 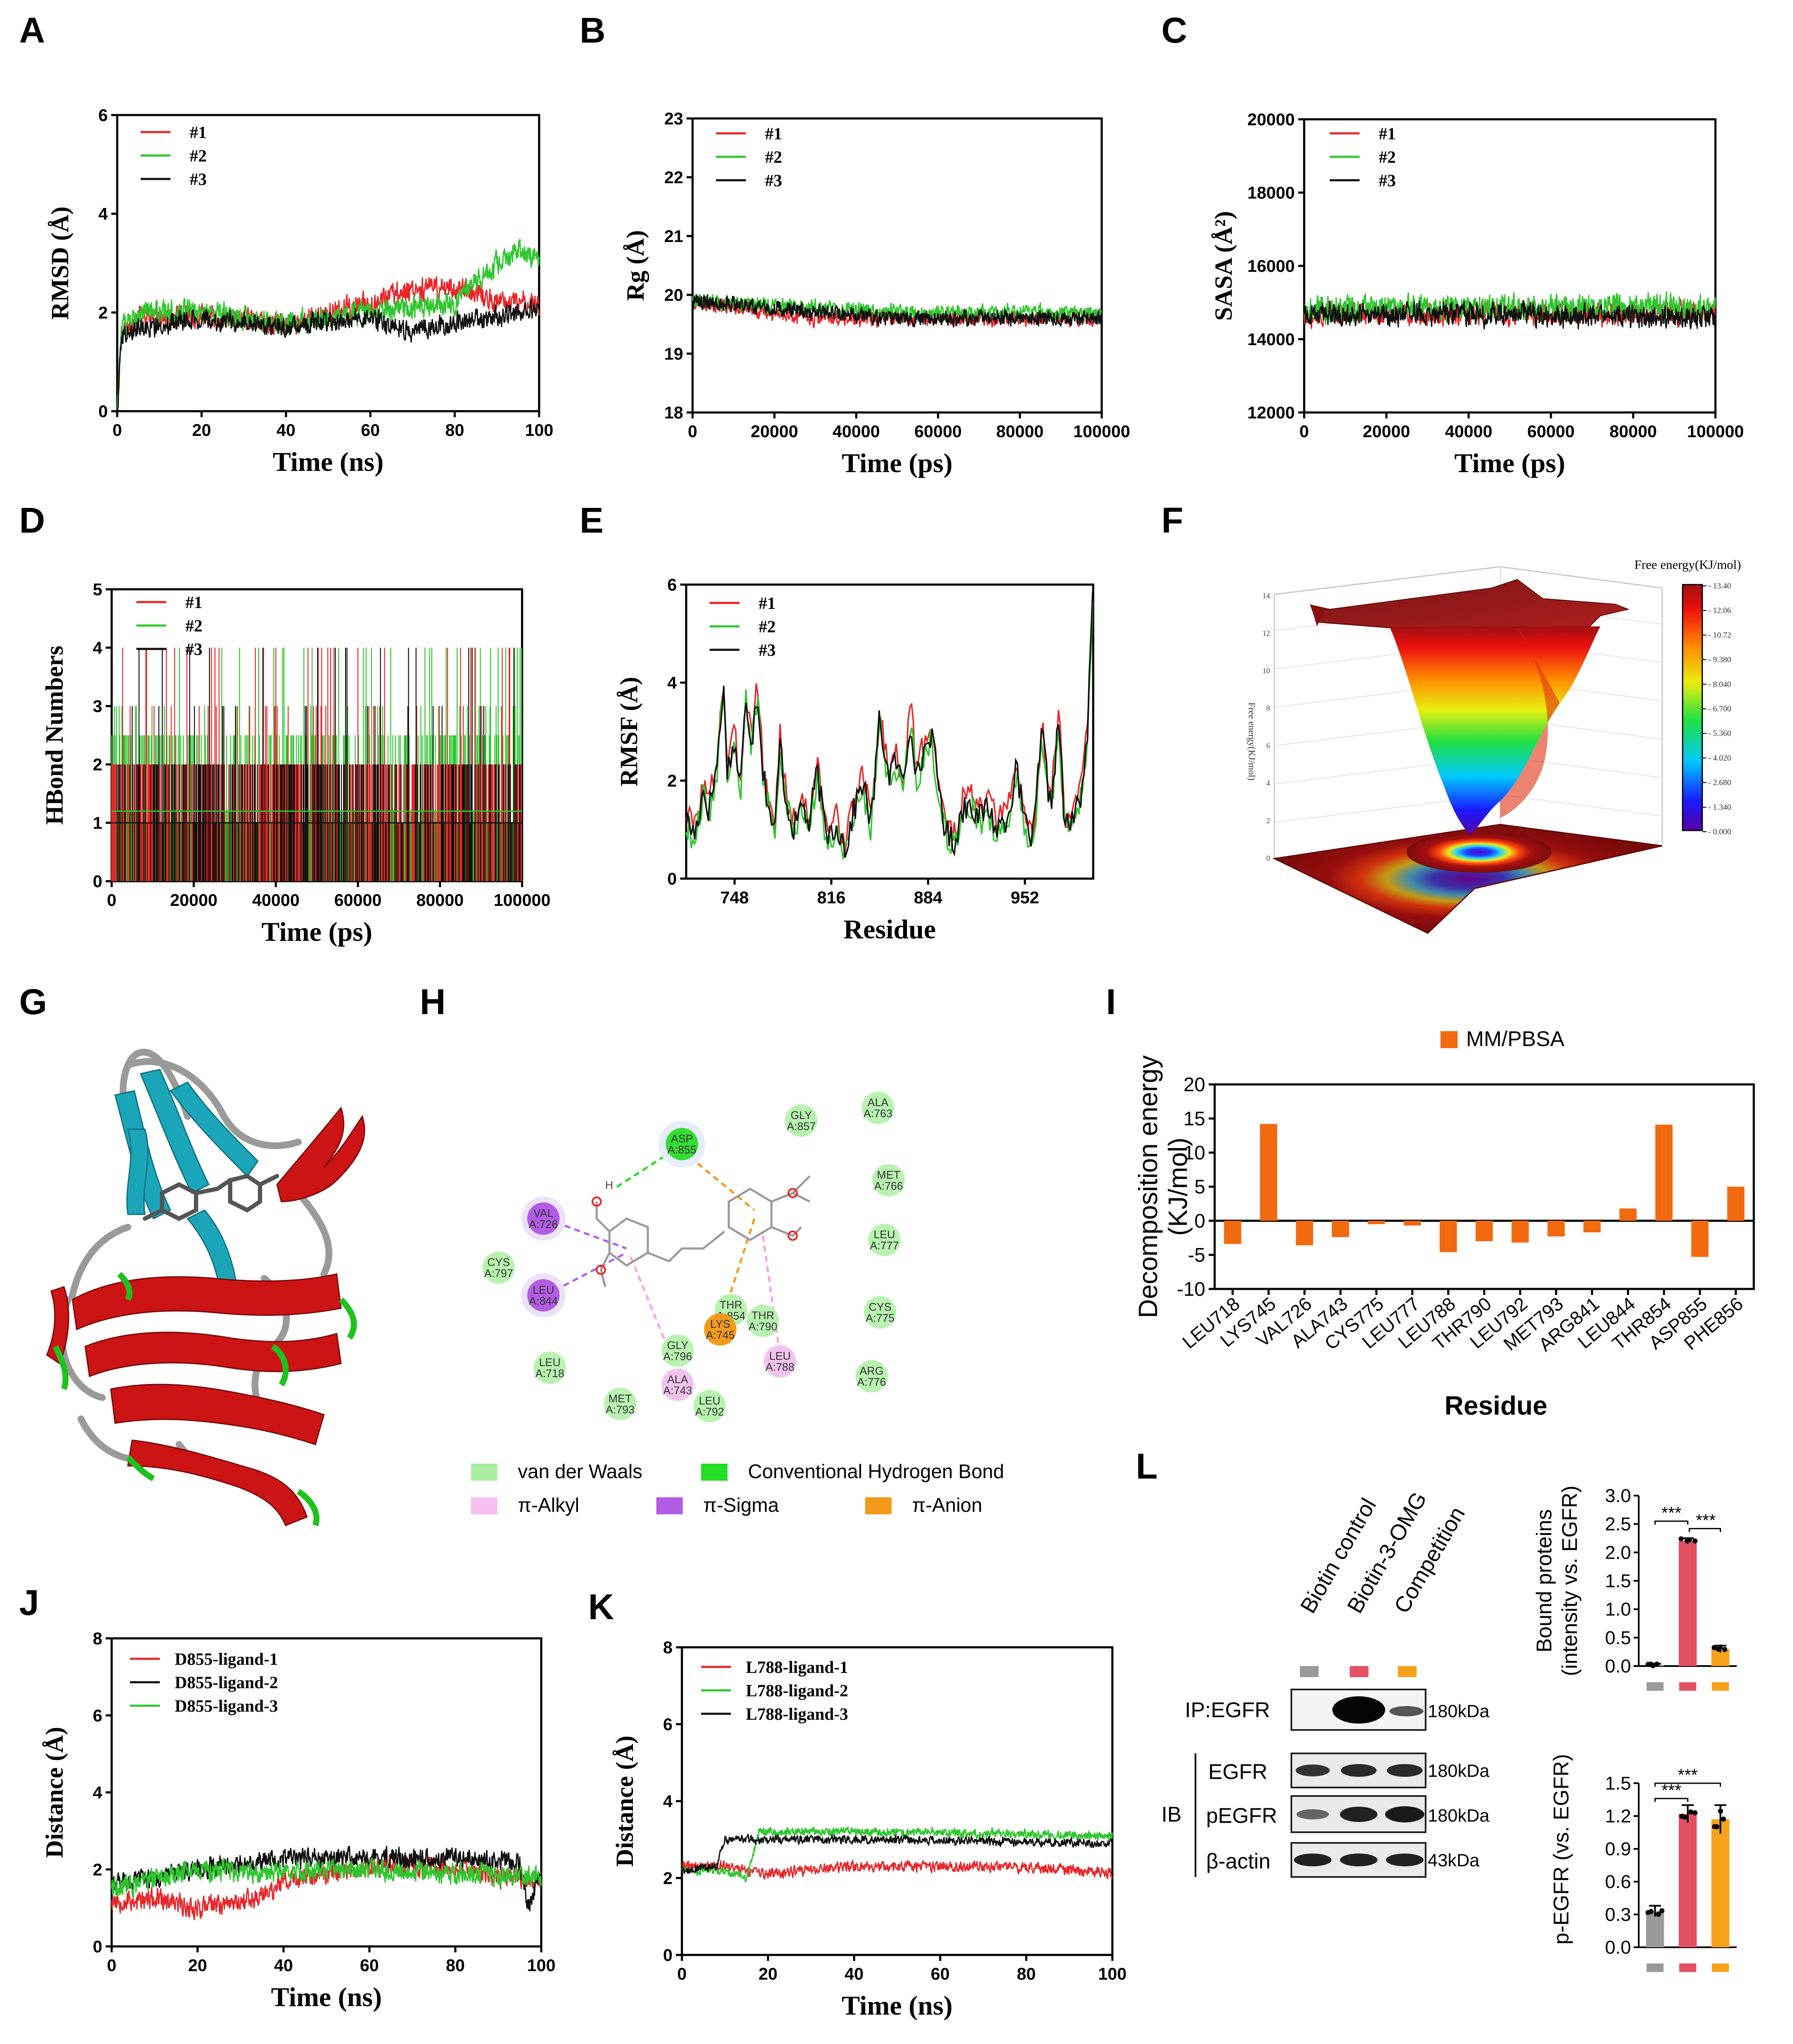 What do you see at coordinates (206, 1316) in the screenshot?
I see `alpha-helices` at bounding box center [206, 1316].